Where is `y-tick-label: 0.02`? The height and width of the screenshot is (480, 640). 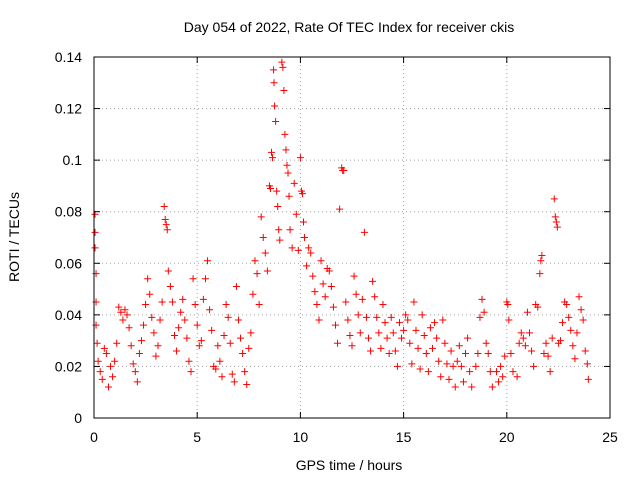 y-tick-label: 0.02 is located at coordinates (68, 366).